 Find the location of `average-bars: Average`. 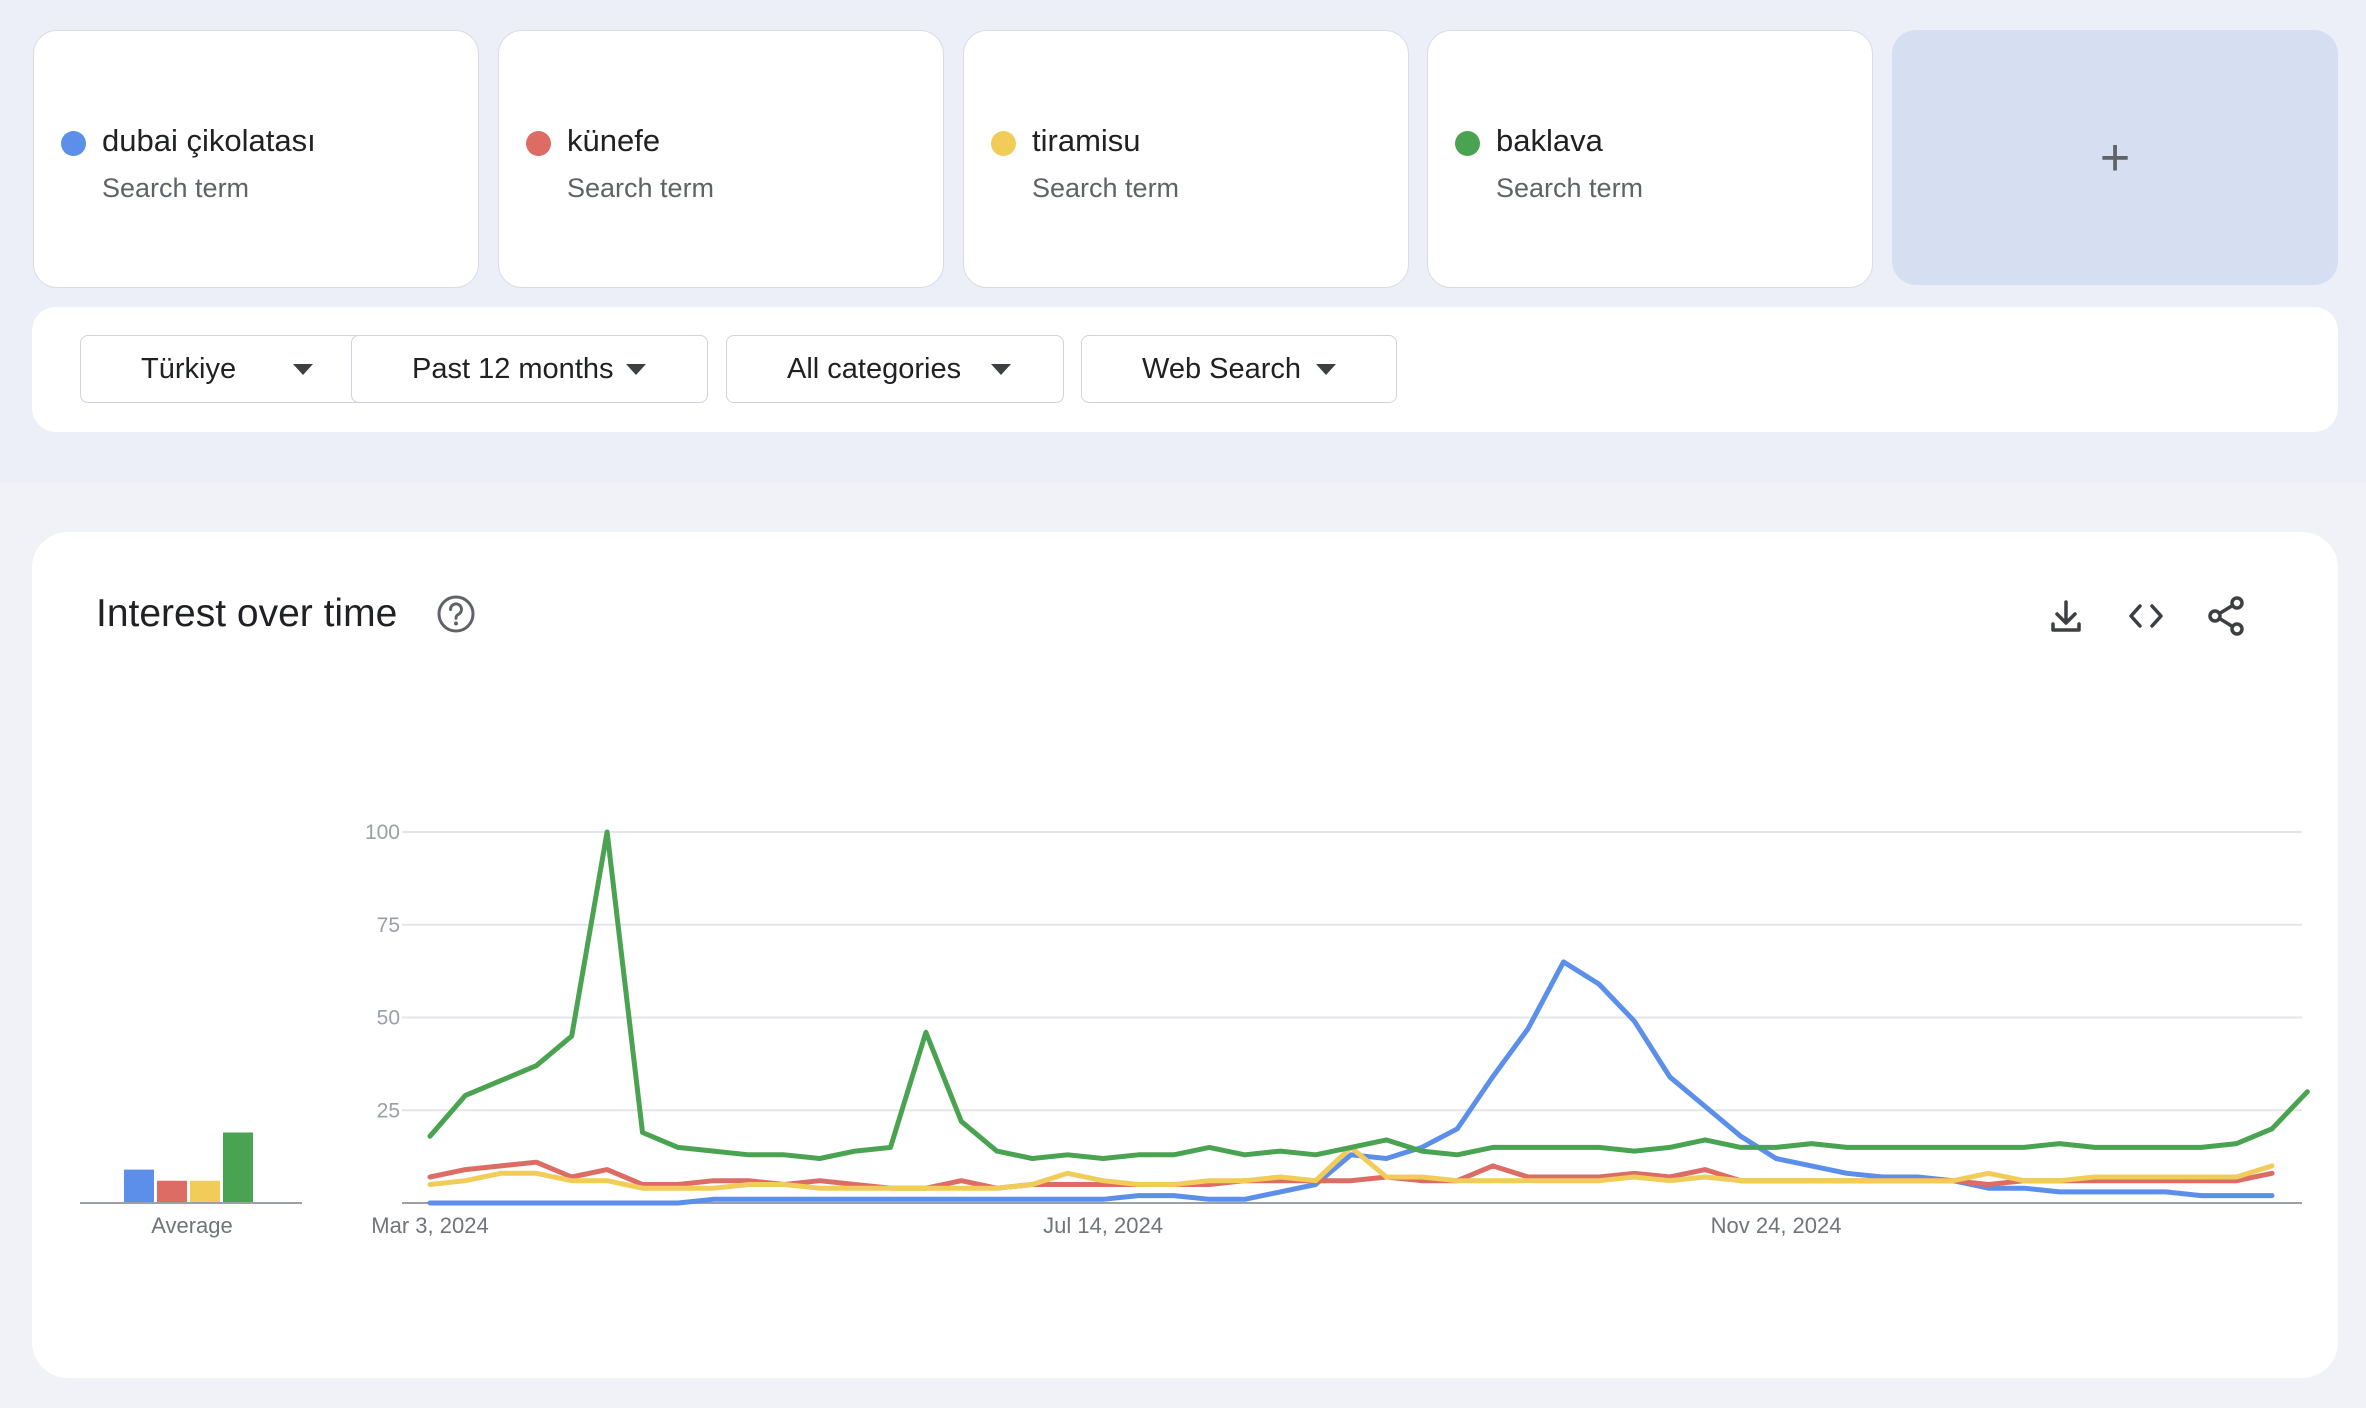

average-bars: Average is located at coordinates (191, 1185).